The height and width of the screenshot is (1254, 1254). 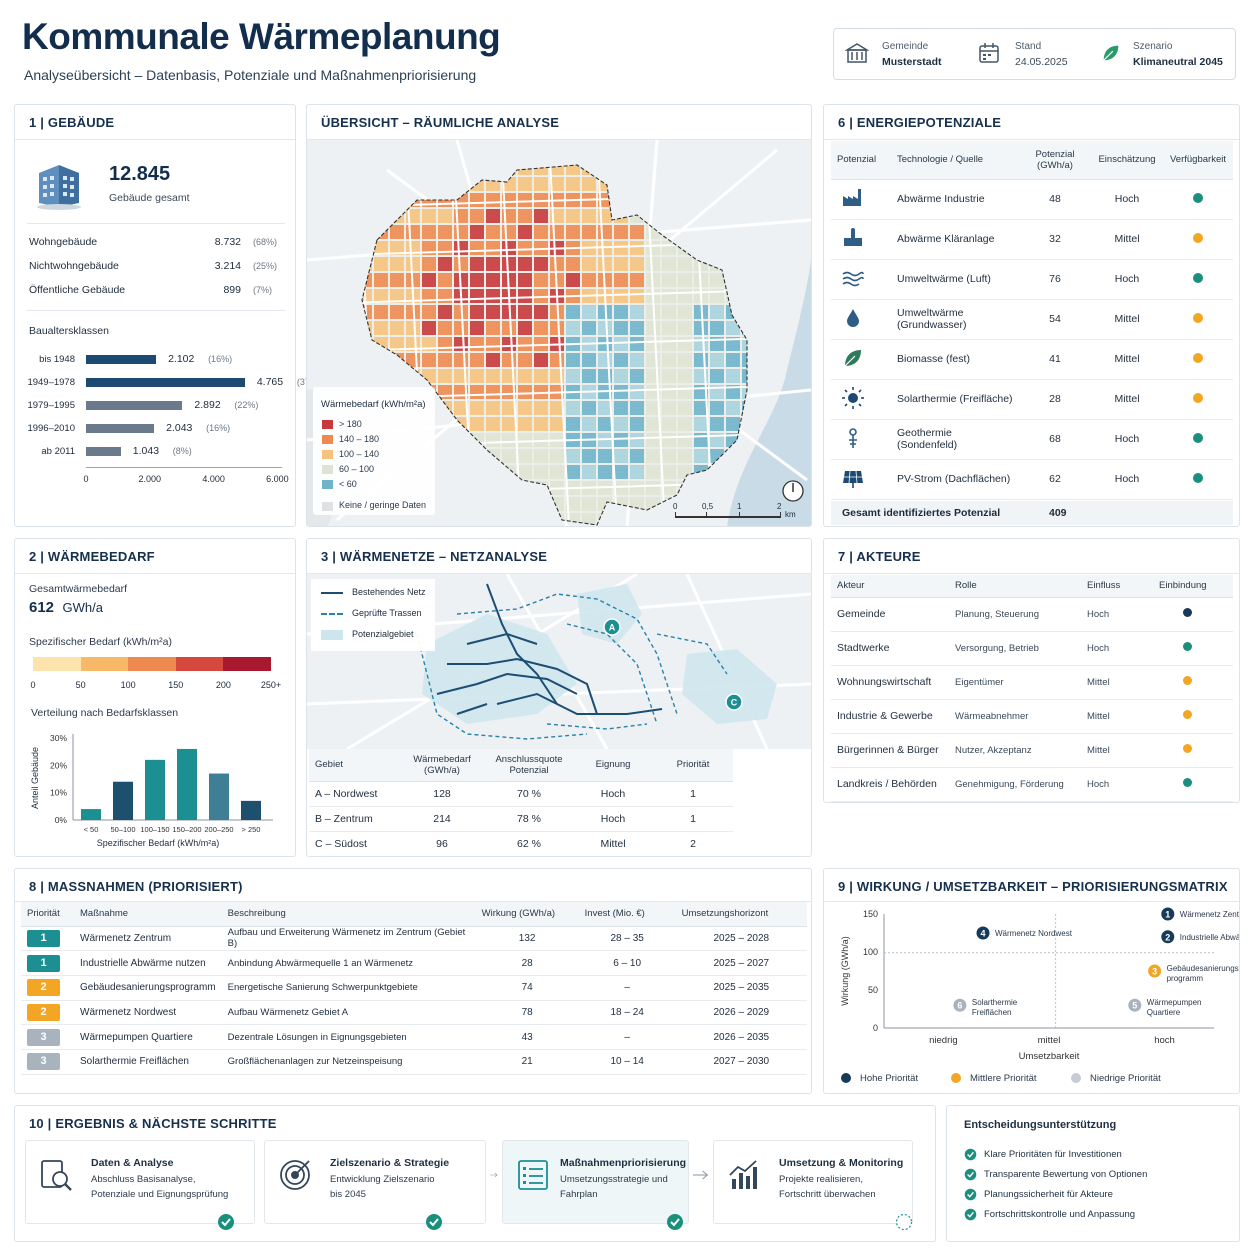 What do you see at coordinates (521, 819) in the screenshot?
I see `network-row: B – Zentrum 214 78 % Hoch 1` at bounding box center [521, 819].